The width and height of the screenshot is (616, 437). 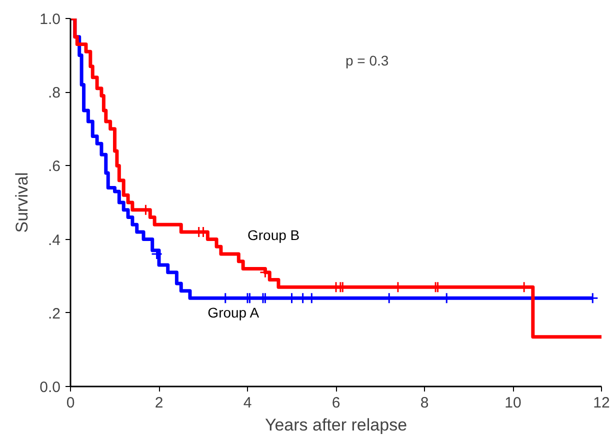 What do you see at coordinates (274, 234) in the screenshot?
I see `series-label: Group B` at bounding box center [274, 234].